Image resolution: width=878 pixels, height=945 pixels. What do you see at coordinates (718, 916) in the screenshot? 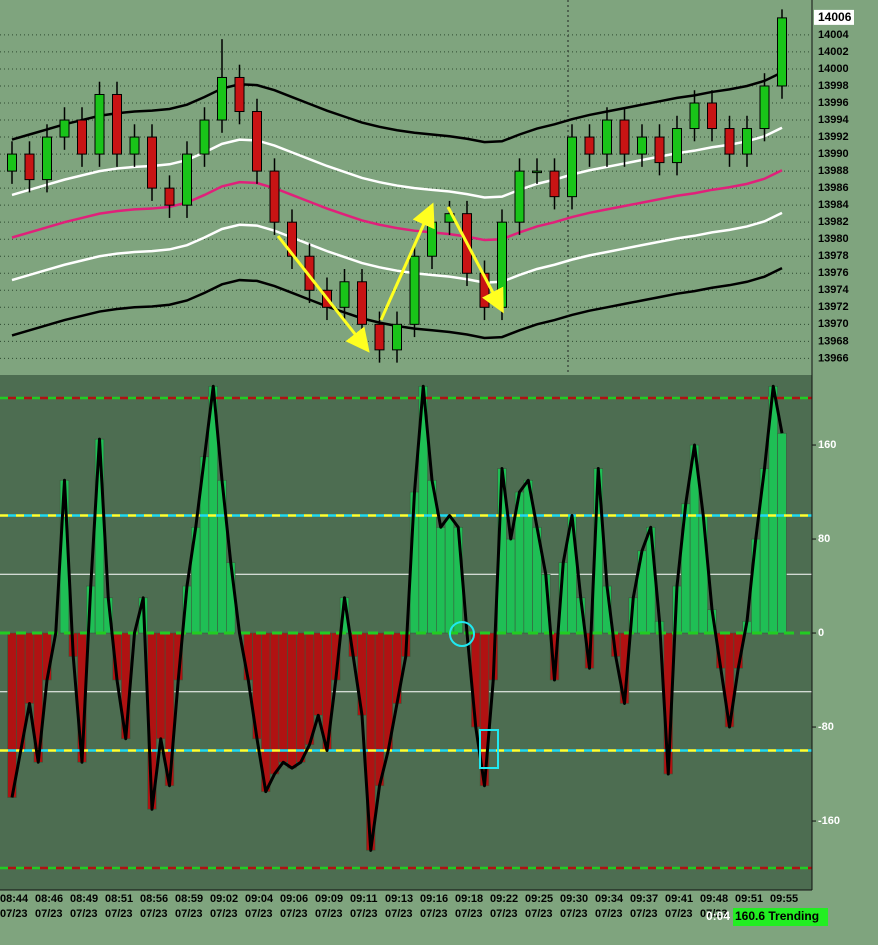
I see `timer: 0:04` at bounding box center [718, 916].